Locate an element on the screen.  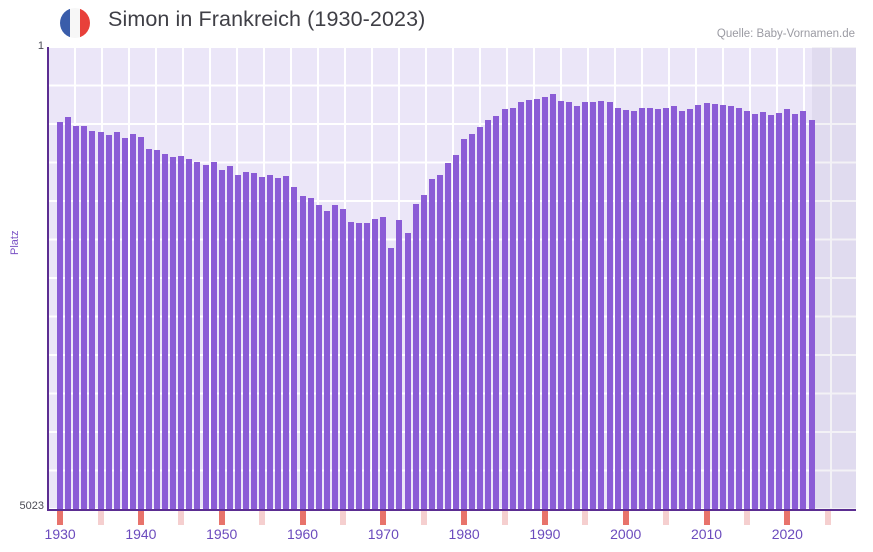
france-flag-icon is located at coordinates (75, 23).